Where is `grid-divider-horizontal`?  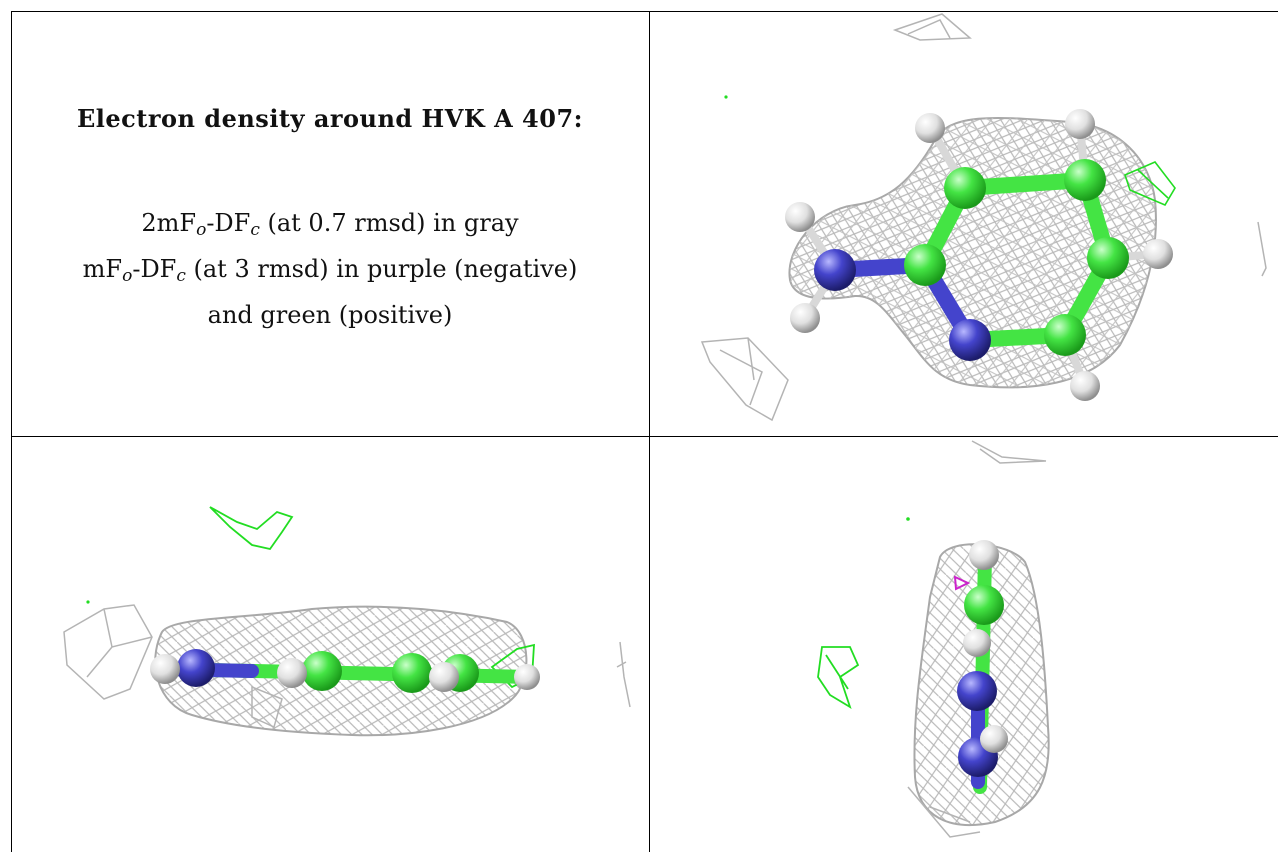
grid-divider-horizontal is located at coordinates (644, 436).